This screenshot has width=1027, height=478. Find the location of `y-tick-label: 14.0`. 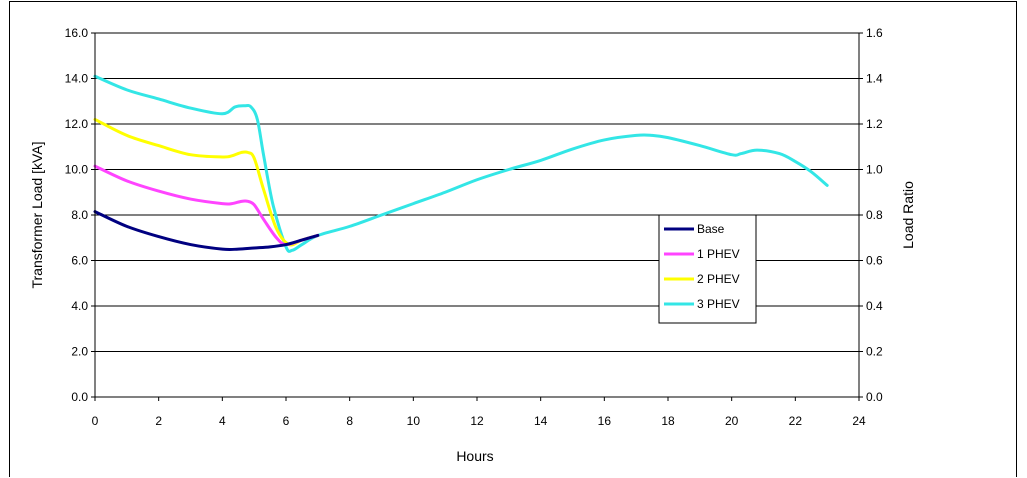

y-tick-label: 14.0 is located at coordinates (77, 79).